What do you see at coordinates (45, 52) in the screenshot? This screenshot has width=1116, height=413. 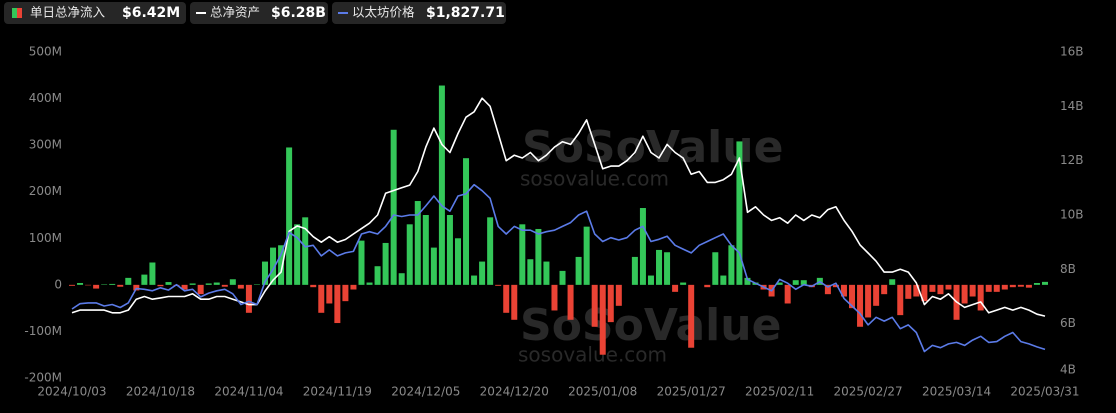 I see `y-tick-label: 500M` at bounding box center [45, 52].